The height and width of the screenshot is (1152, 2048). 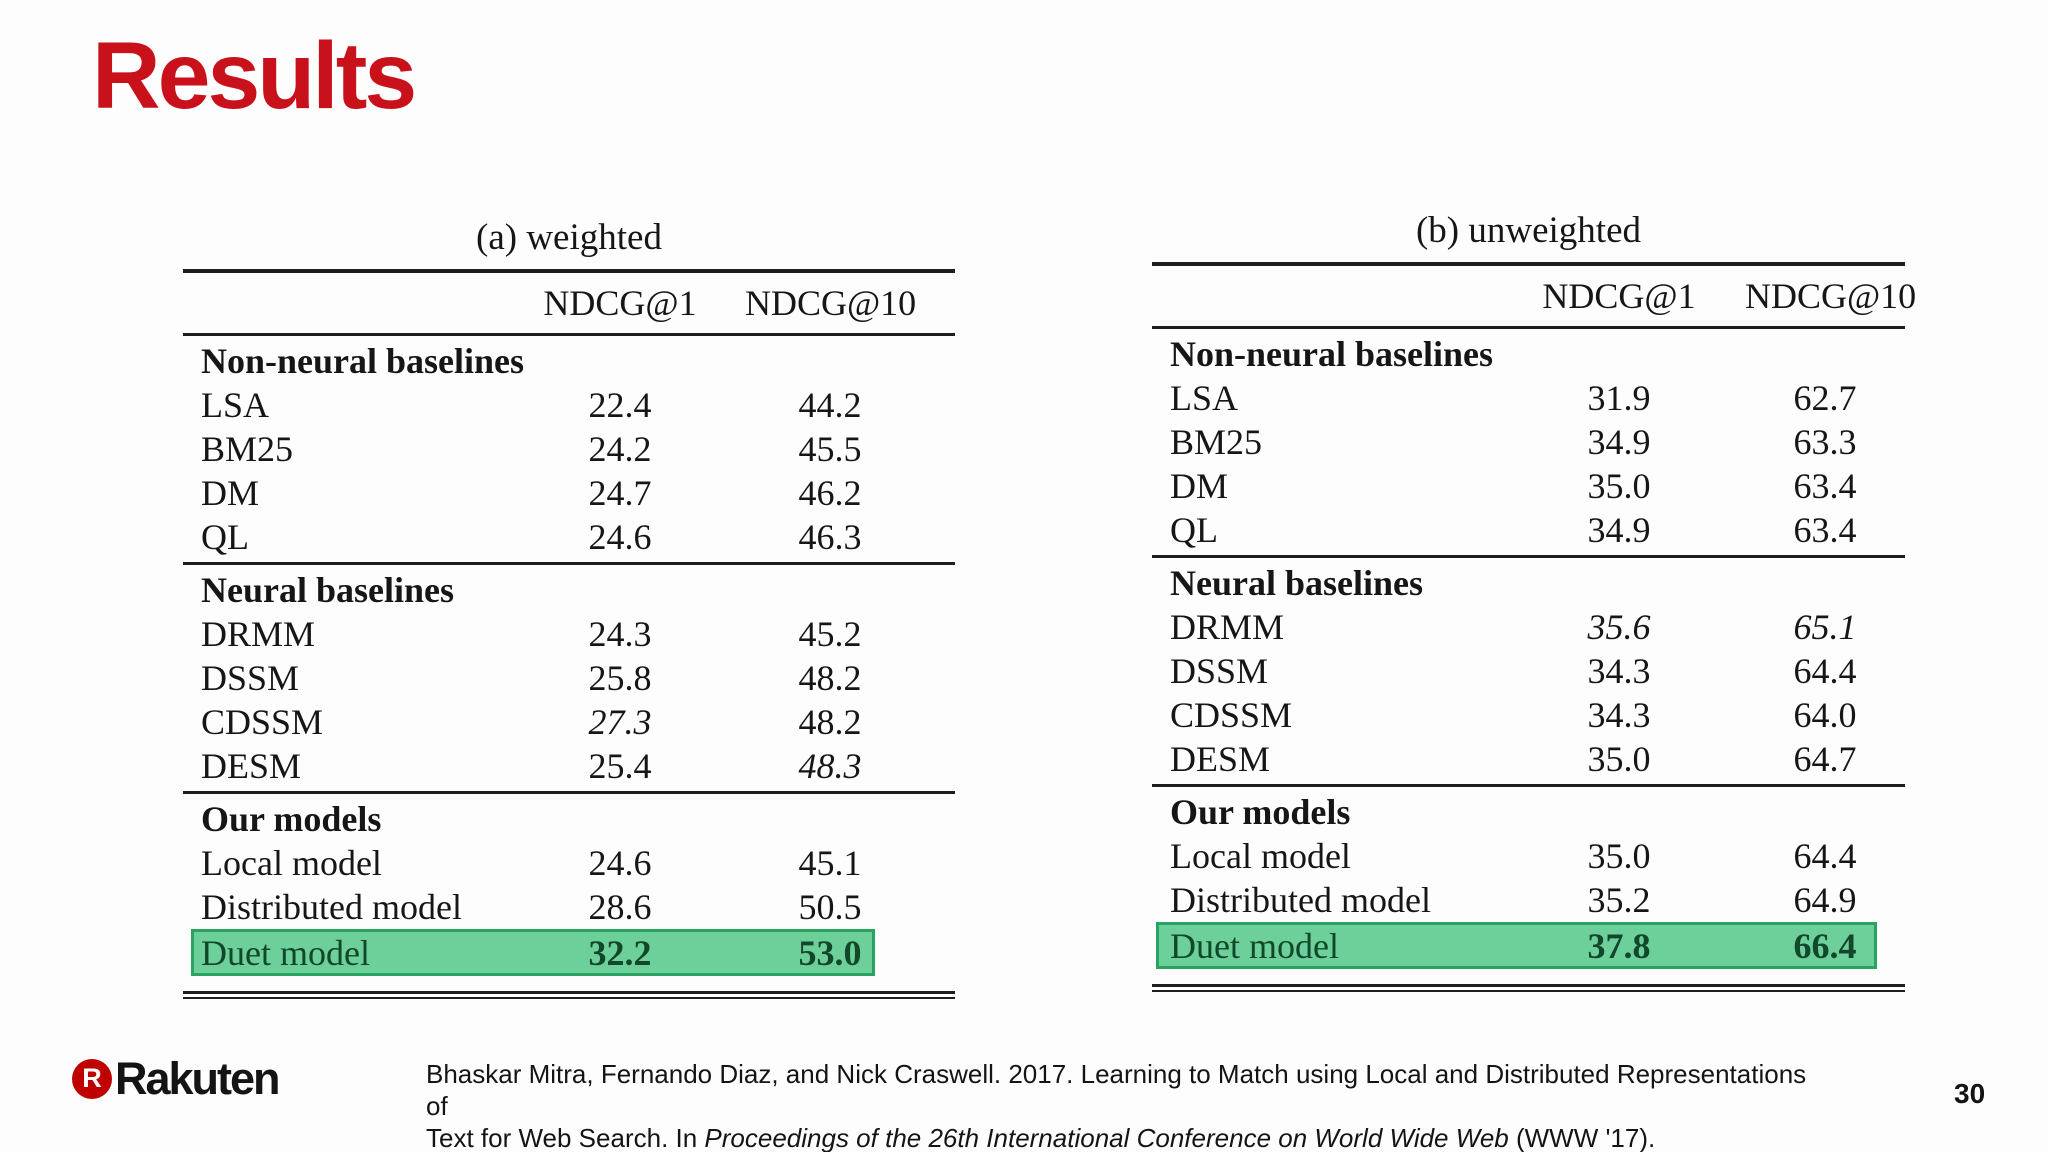 What do you see at coordinates (1970, 1093) in the screenshot?
I see `page-number: 30` at bounding box center [1970, 1093].